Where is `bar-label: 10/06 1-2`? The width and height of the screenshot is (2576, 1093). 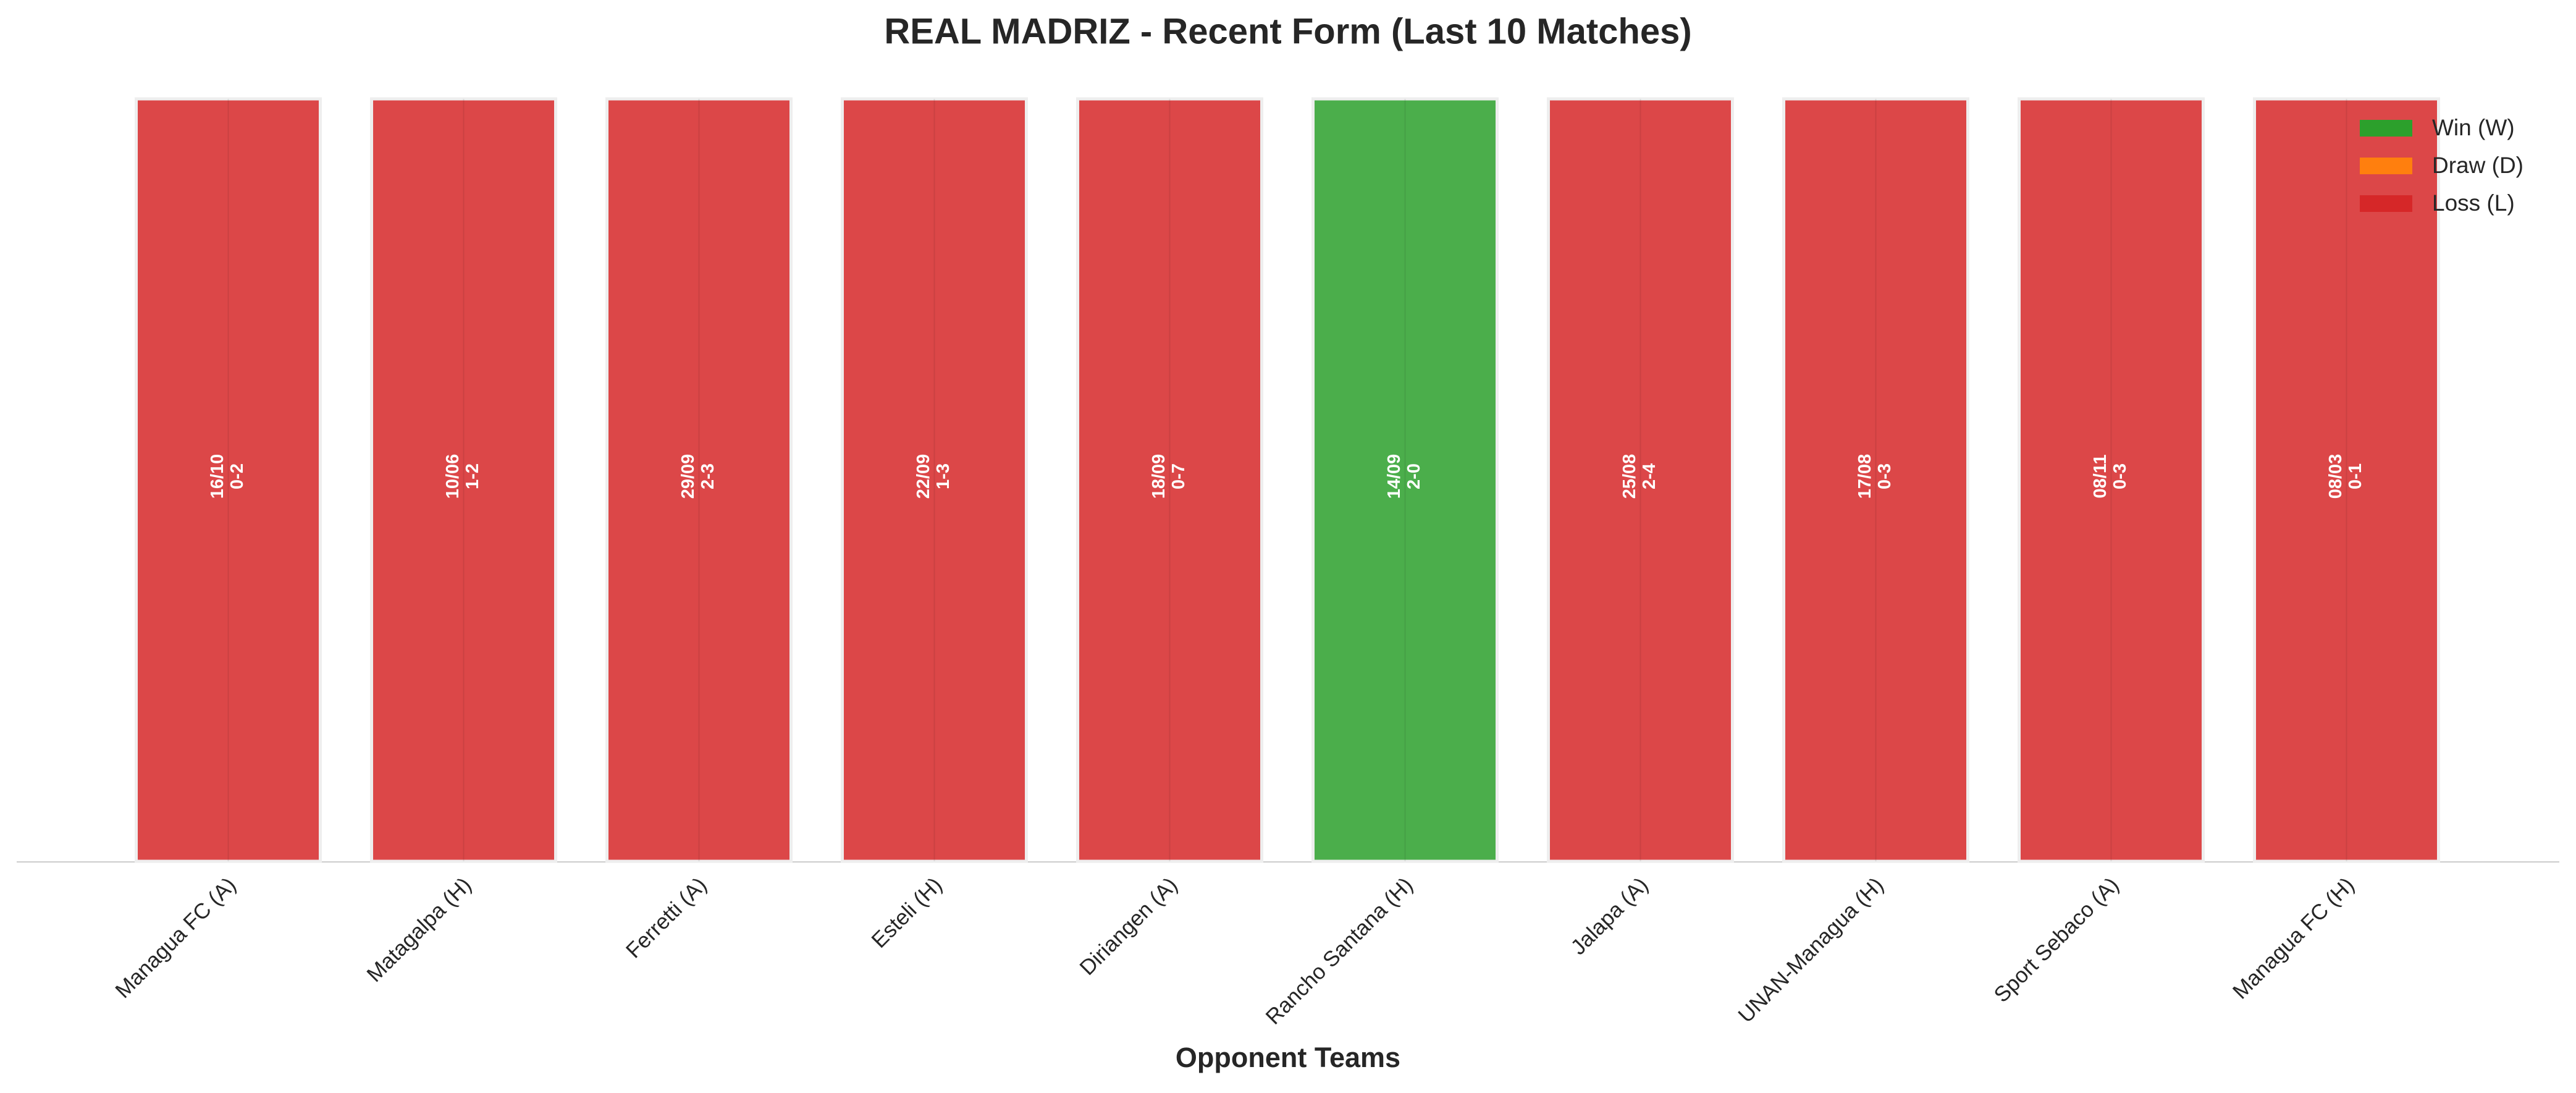 bar-label: 10/06 1-2 is located at coordinates (462, 477).